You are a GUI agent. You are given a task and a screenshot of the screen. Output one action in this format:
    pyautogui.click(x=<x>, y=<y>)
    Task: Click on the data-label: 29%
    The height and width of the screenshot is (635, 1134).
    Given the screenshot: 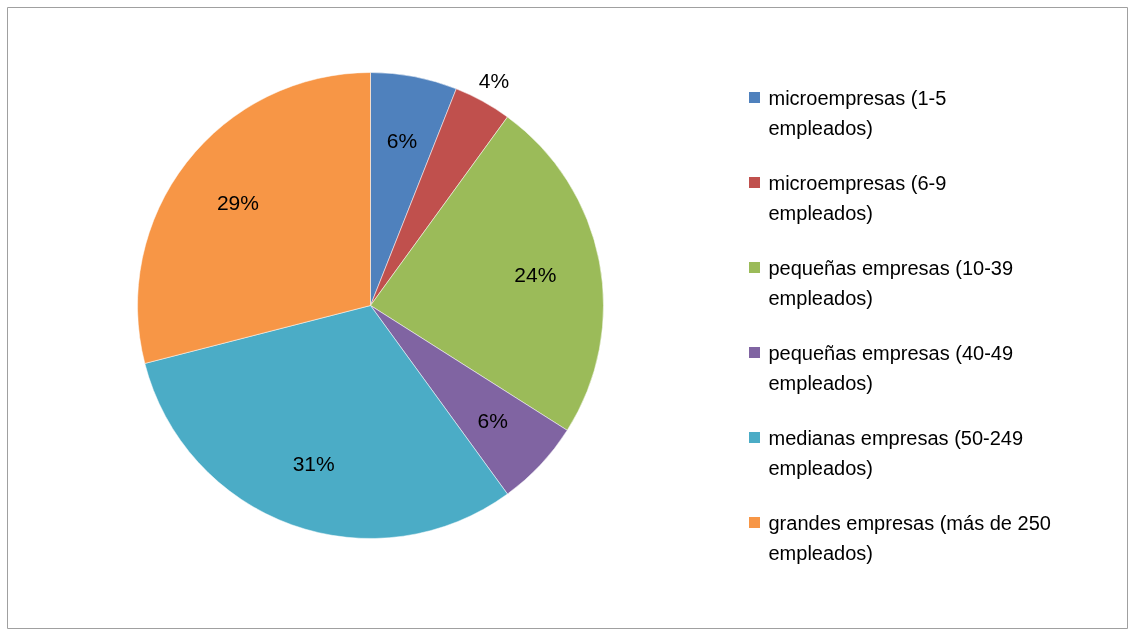 What is the action you would take?
    pyautogui.click(x=237, y=203)
    